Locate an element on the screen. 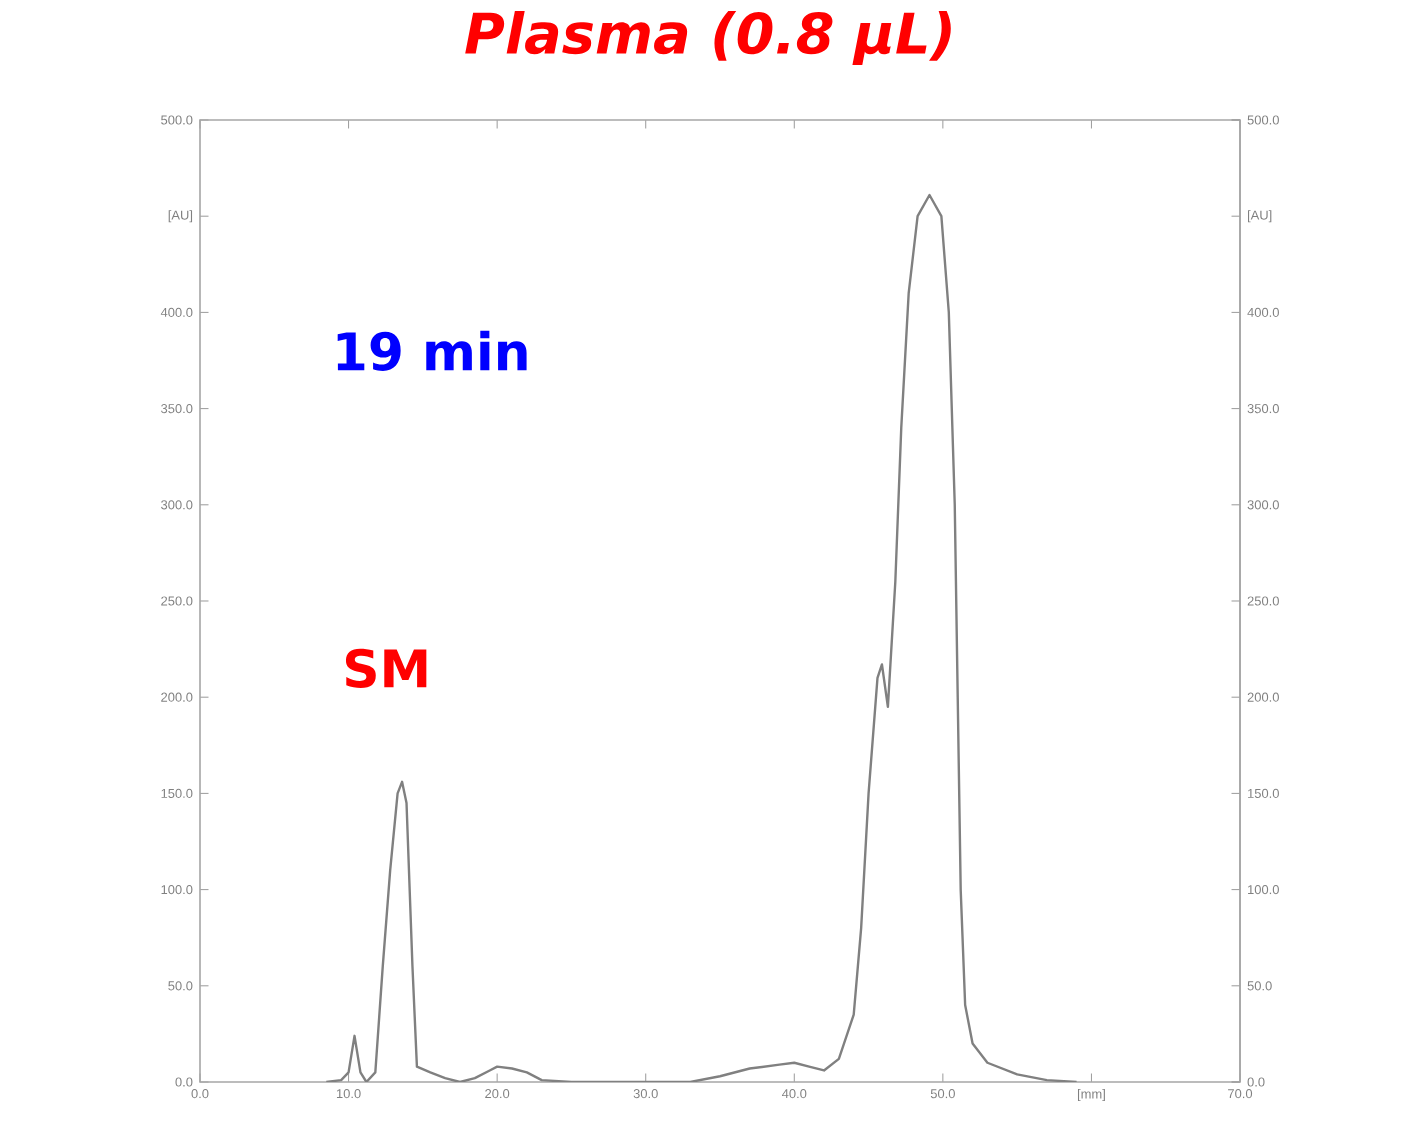 The image size is (1422, 1140). chart-title: Plasma (0.8 µL) is located at coordinates (708, 38).